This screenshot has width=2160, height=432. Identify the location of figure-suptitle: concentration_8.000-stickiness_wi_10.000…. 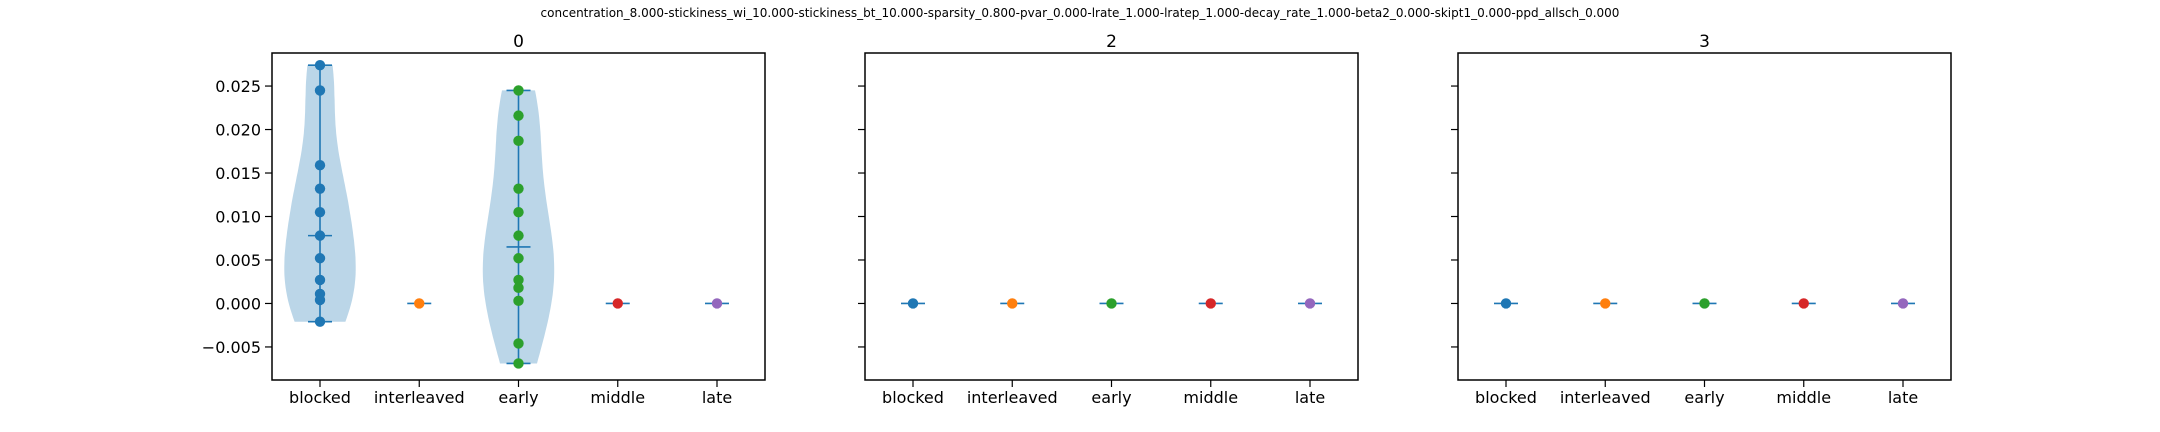
(1080, 13).